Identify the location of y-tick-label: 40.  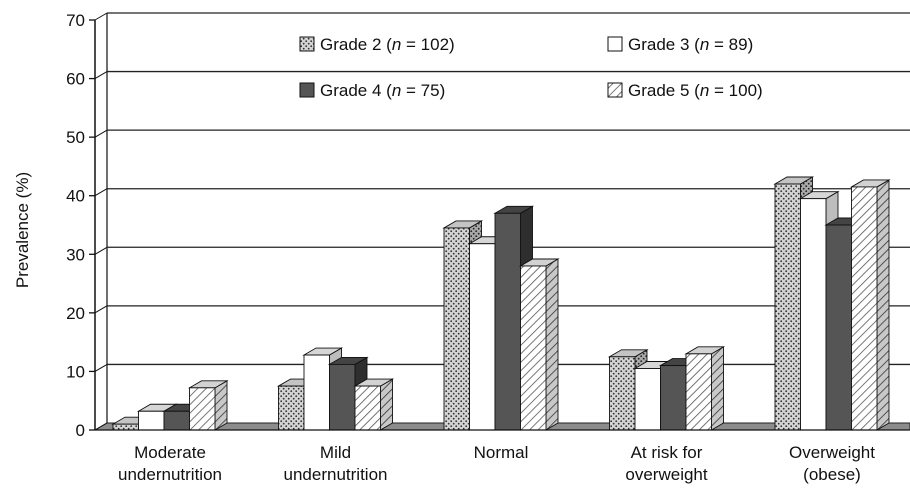
(75, 196).